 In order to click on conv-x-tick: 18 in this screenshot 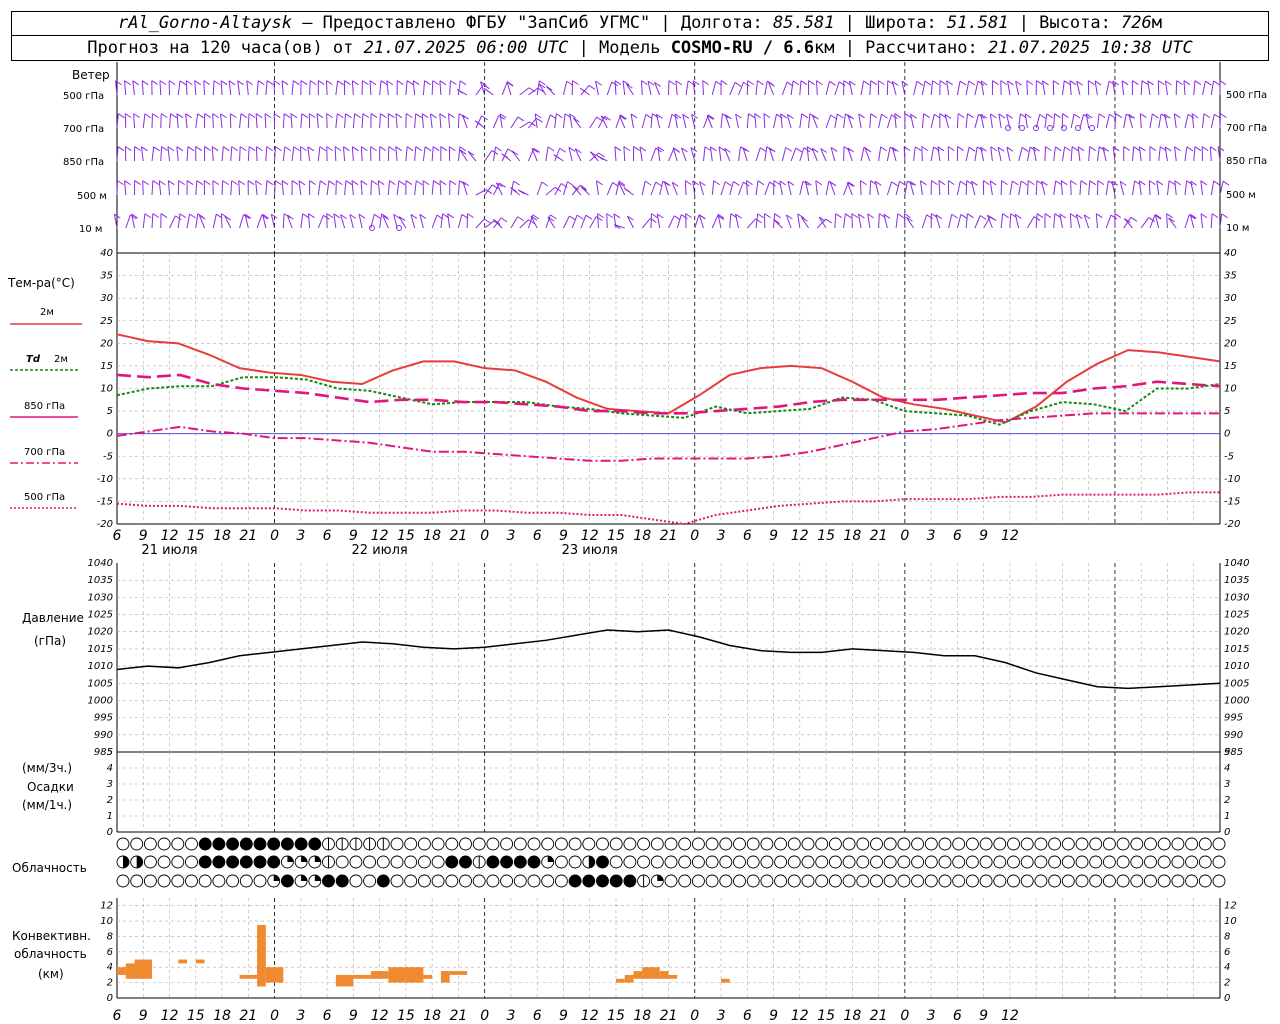, I will do `click(852, 1016)`.